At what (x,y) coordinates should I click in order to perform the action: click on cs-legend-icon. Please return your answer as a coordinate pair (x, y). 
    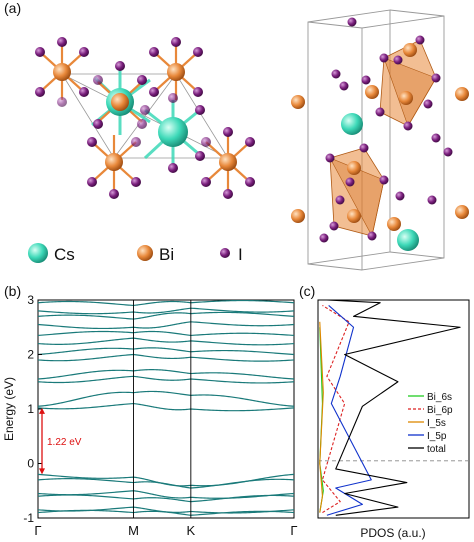
    Looking at the image, I should click on (38, 253).